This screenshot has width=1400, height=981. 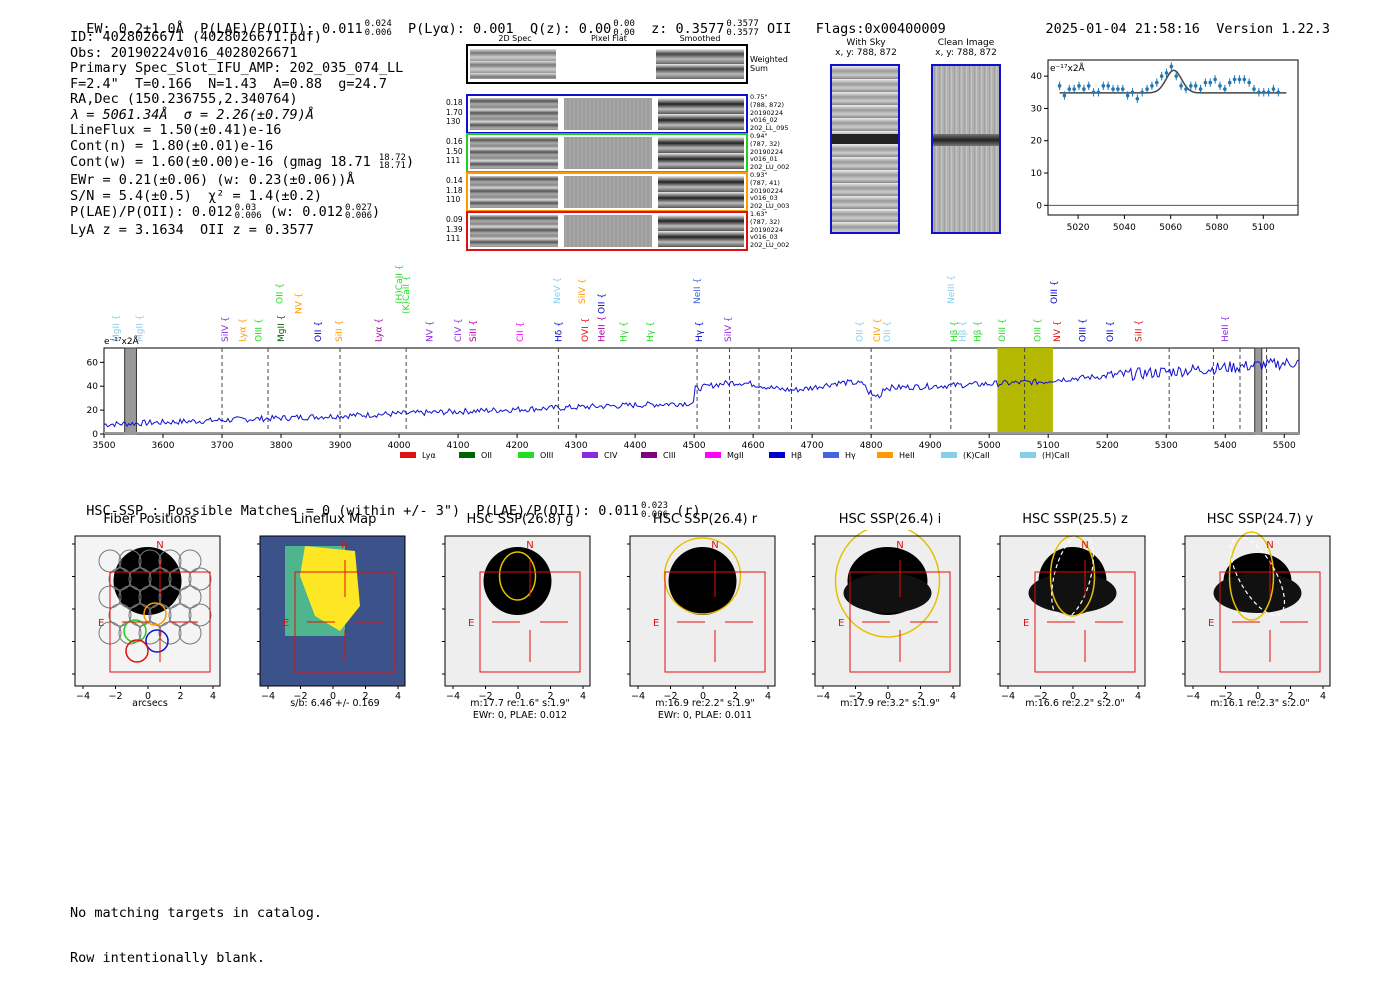 What do you see at coordinates (392, 166) in the screenshot?
I see `contw-sub: 18.71` at bounding box center [392, 166].